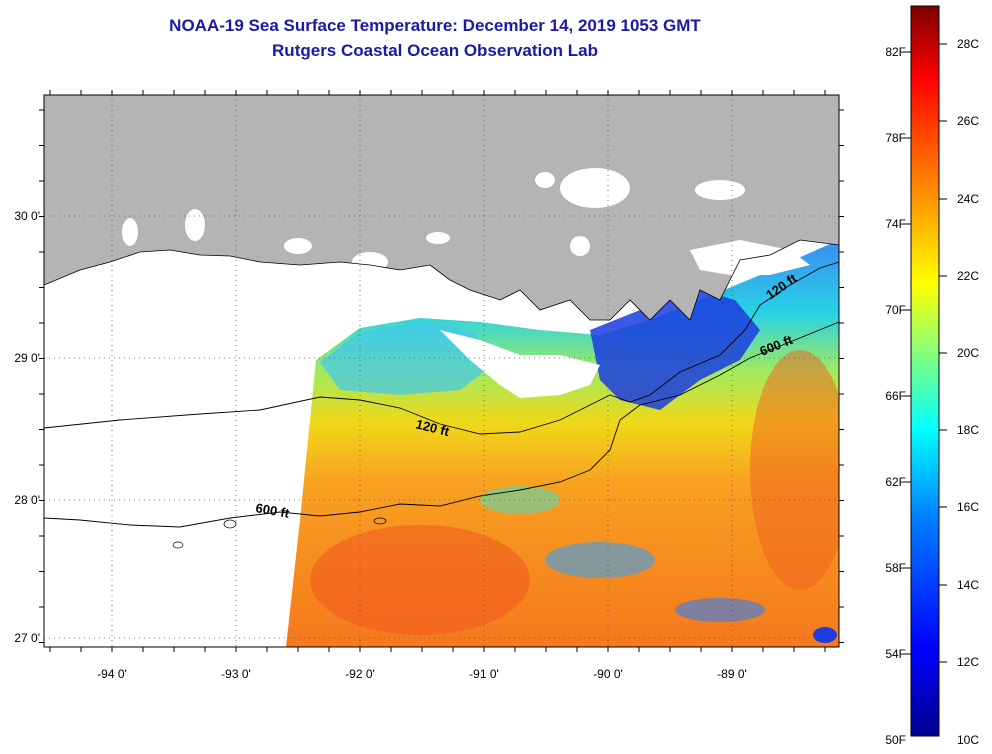 The width and height of the screenshot is (992, 754). I want to click on cold-nearshore-water, so click(675, 350).